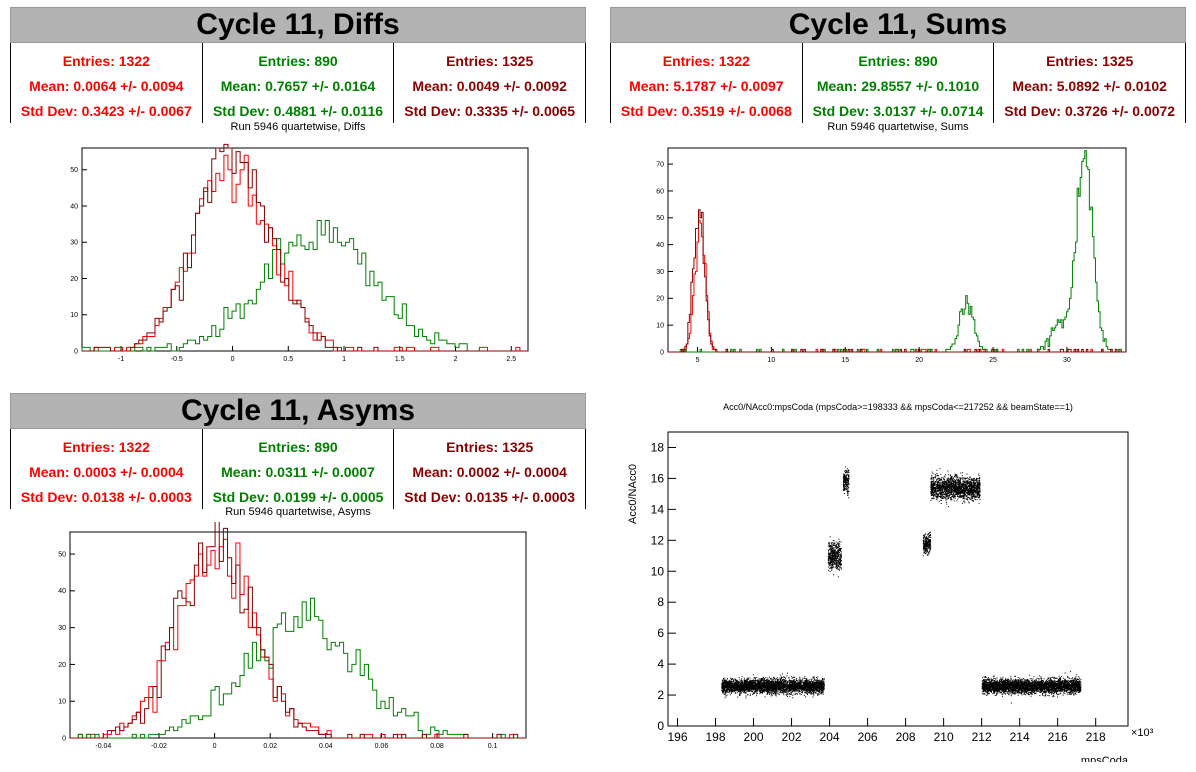 The width and height of the screenshot is (1196, 772). What do you see at coordinates (1090, 111) in the screenshot?
I see `stat-std: Std Dev: 0.3726 +/- 0.0072` at bounding box center [1090, 111].